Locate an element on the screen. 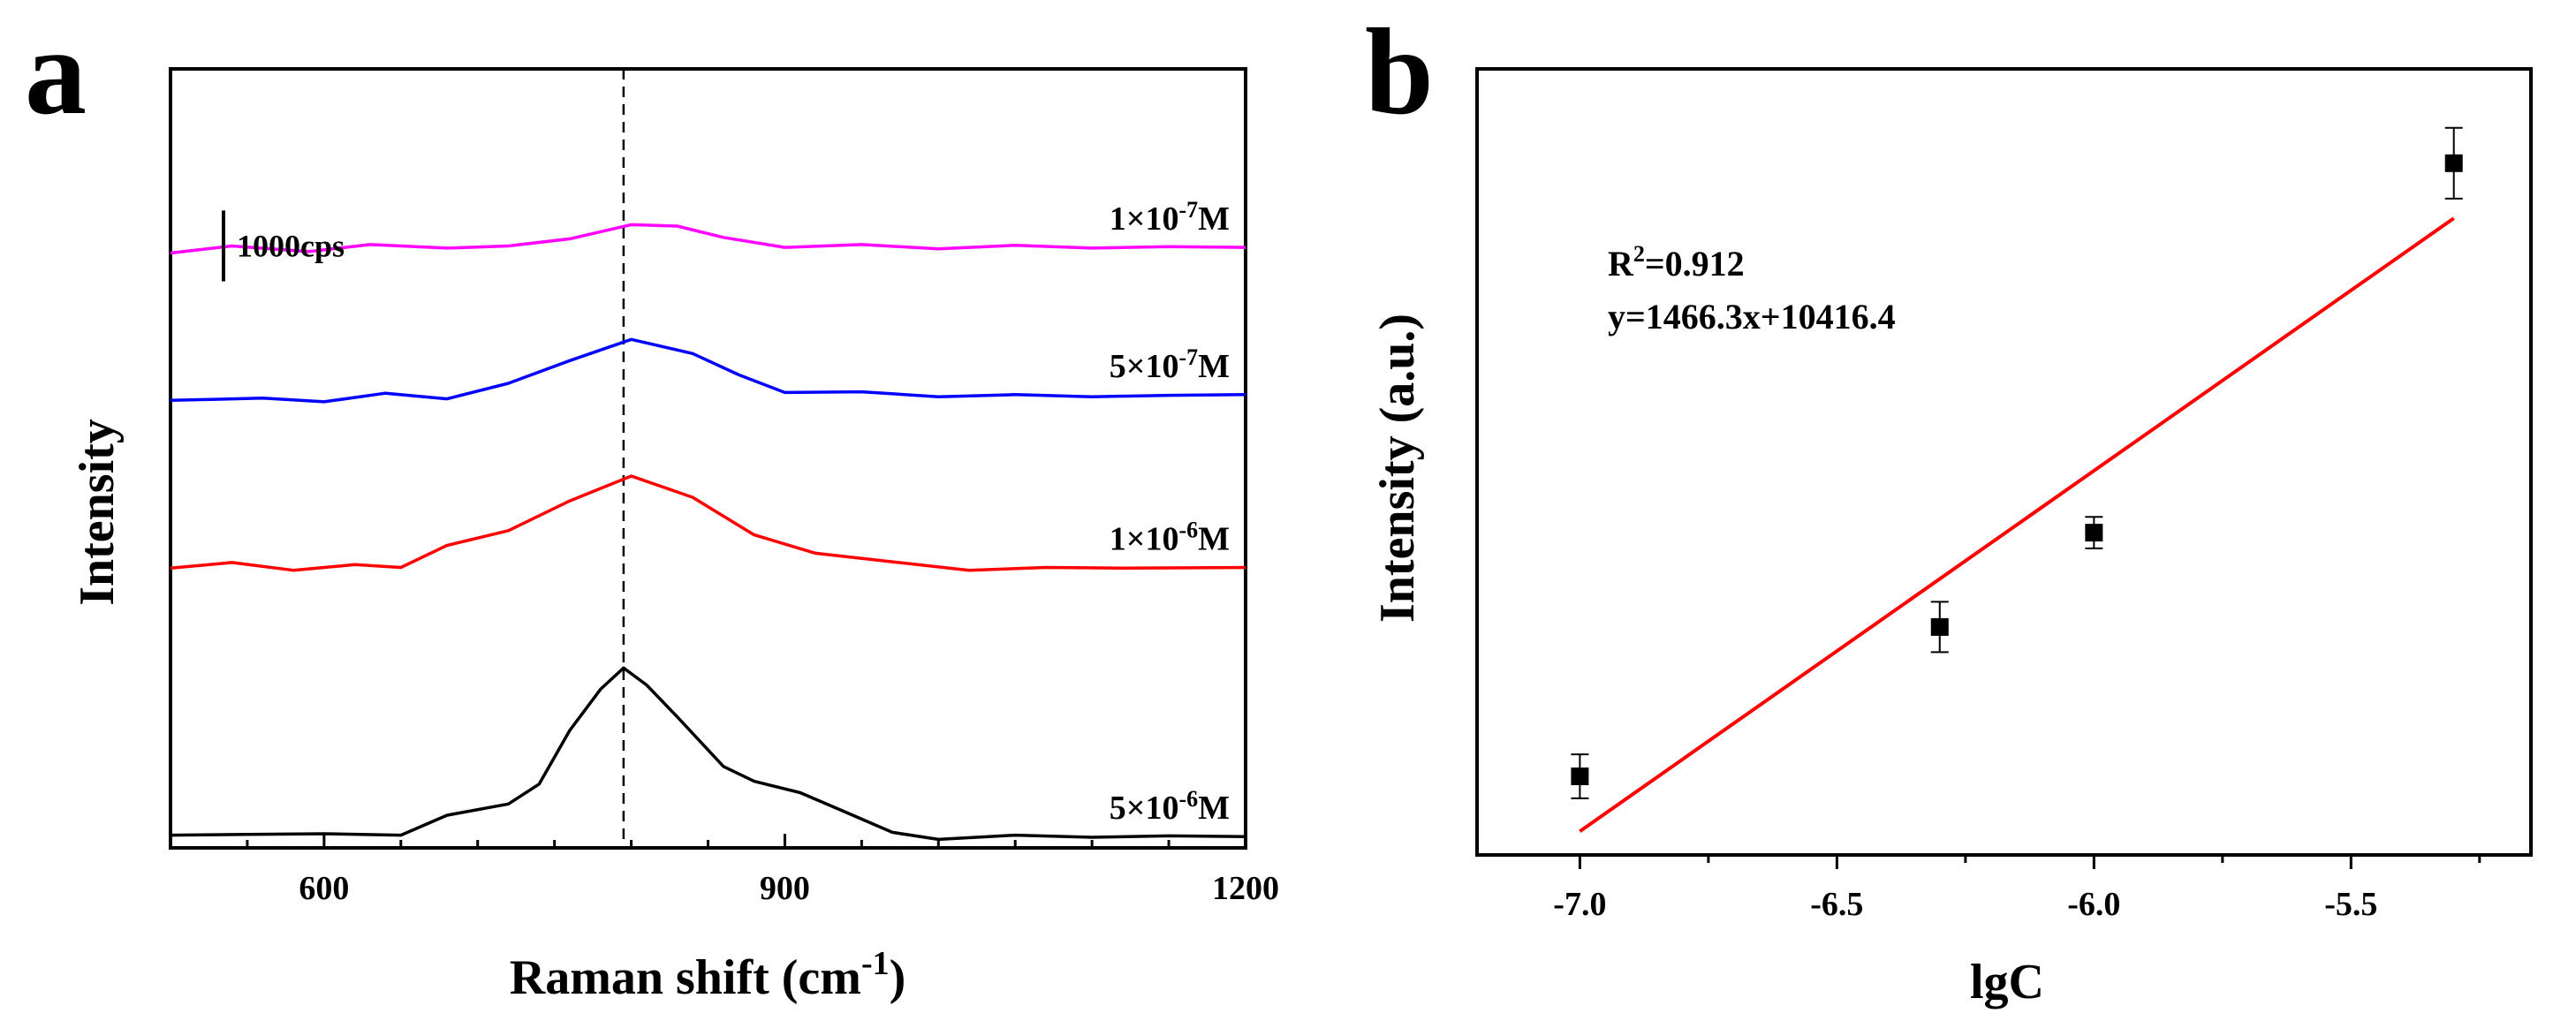  panel-b-y-axis-title: Intensity (a.u.) is located at coordinates (1397, 468).